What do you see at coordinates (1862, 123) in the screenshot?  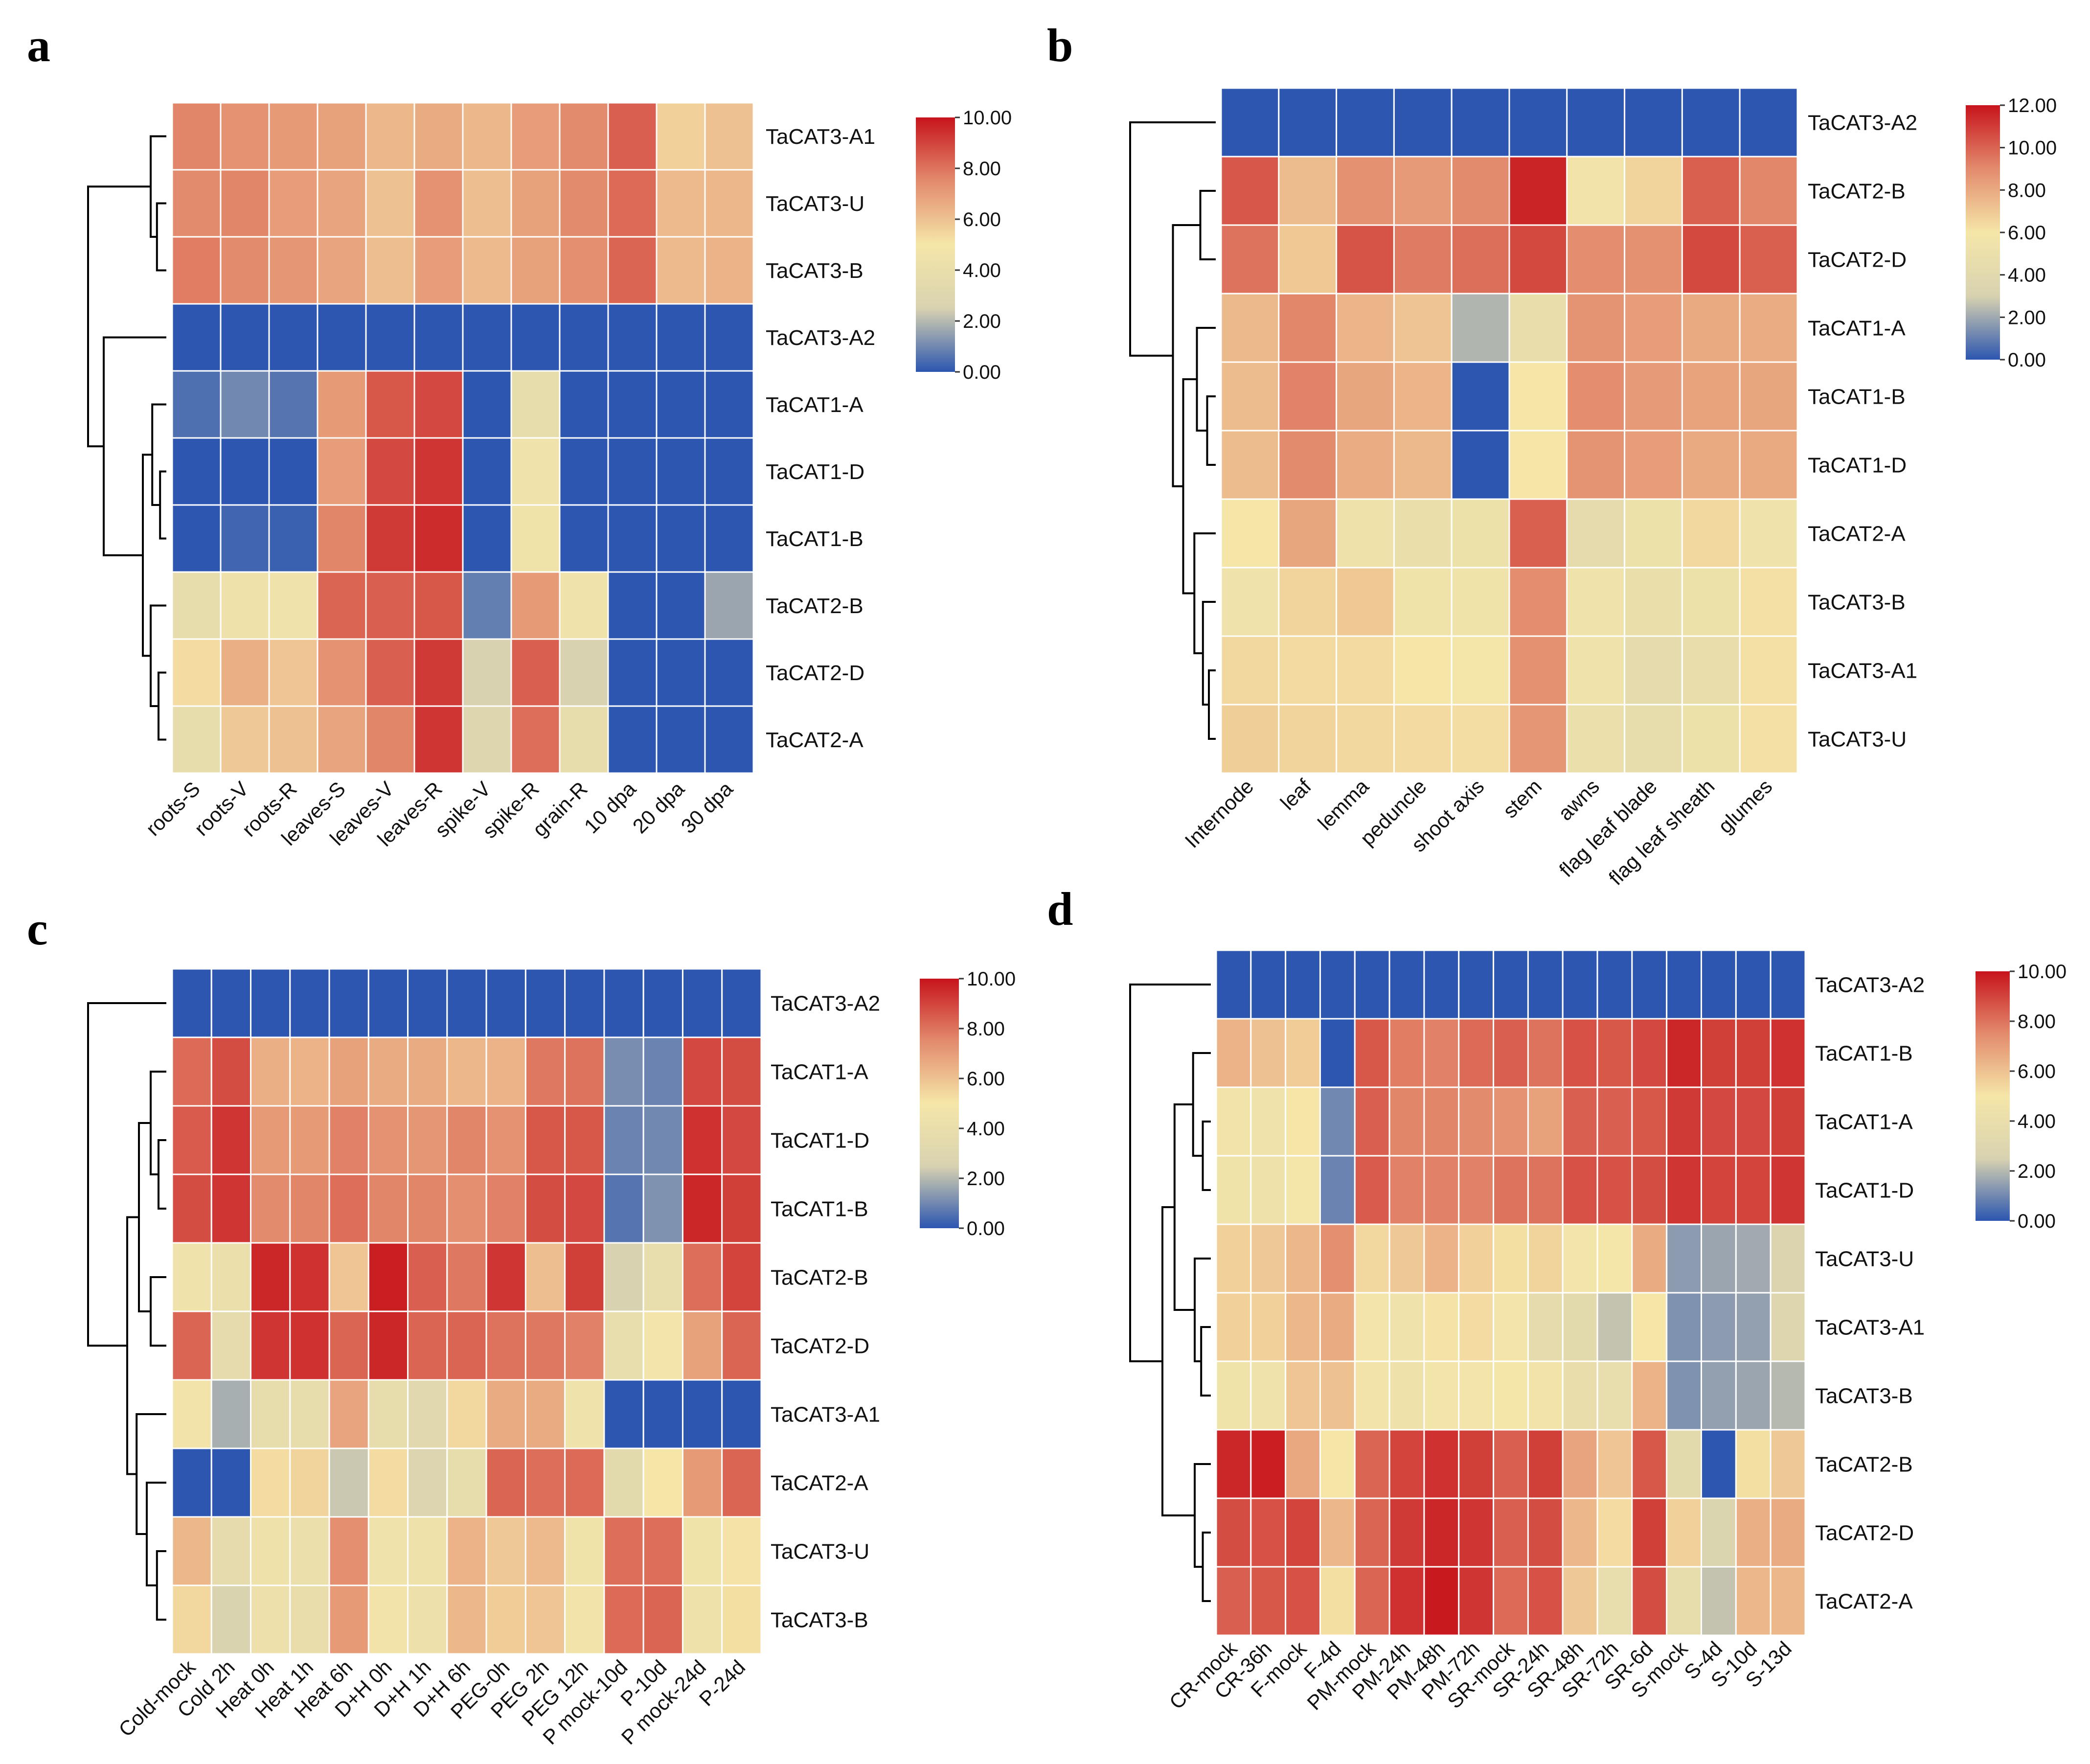 I see `row-label: TaCAT3-A2` at bounding box center [1862, 123].